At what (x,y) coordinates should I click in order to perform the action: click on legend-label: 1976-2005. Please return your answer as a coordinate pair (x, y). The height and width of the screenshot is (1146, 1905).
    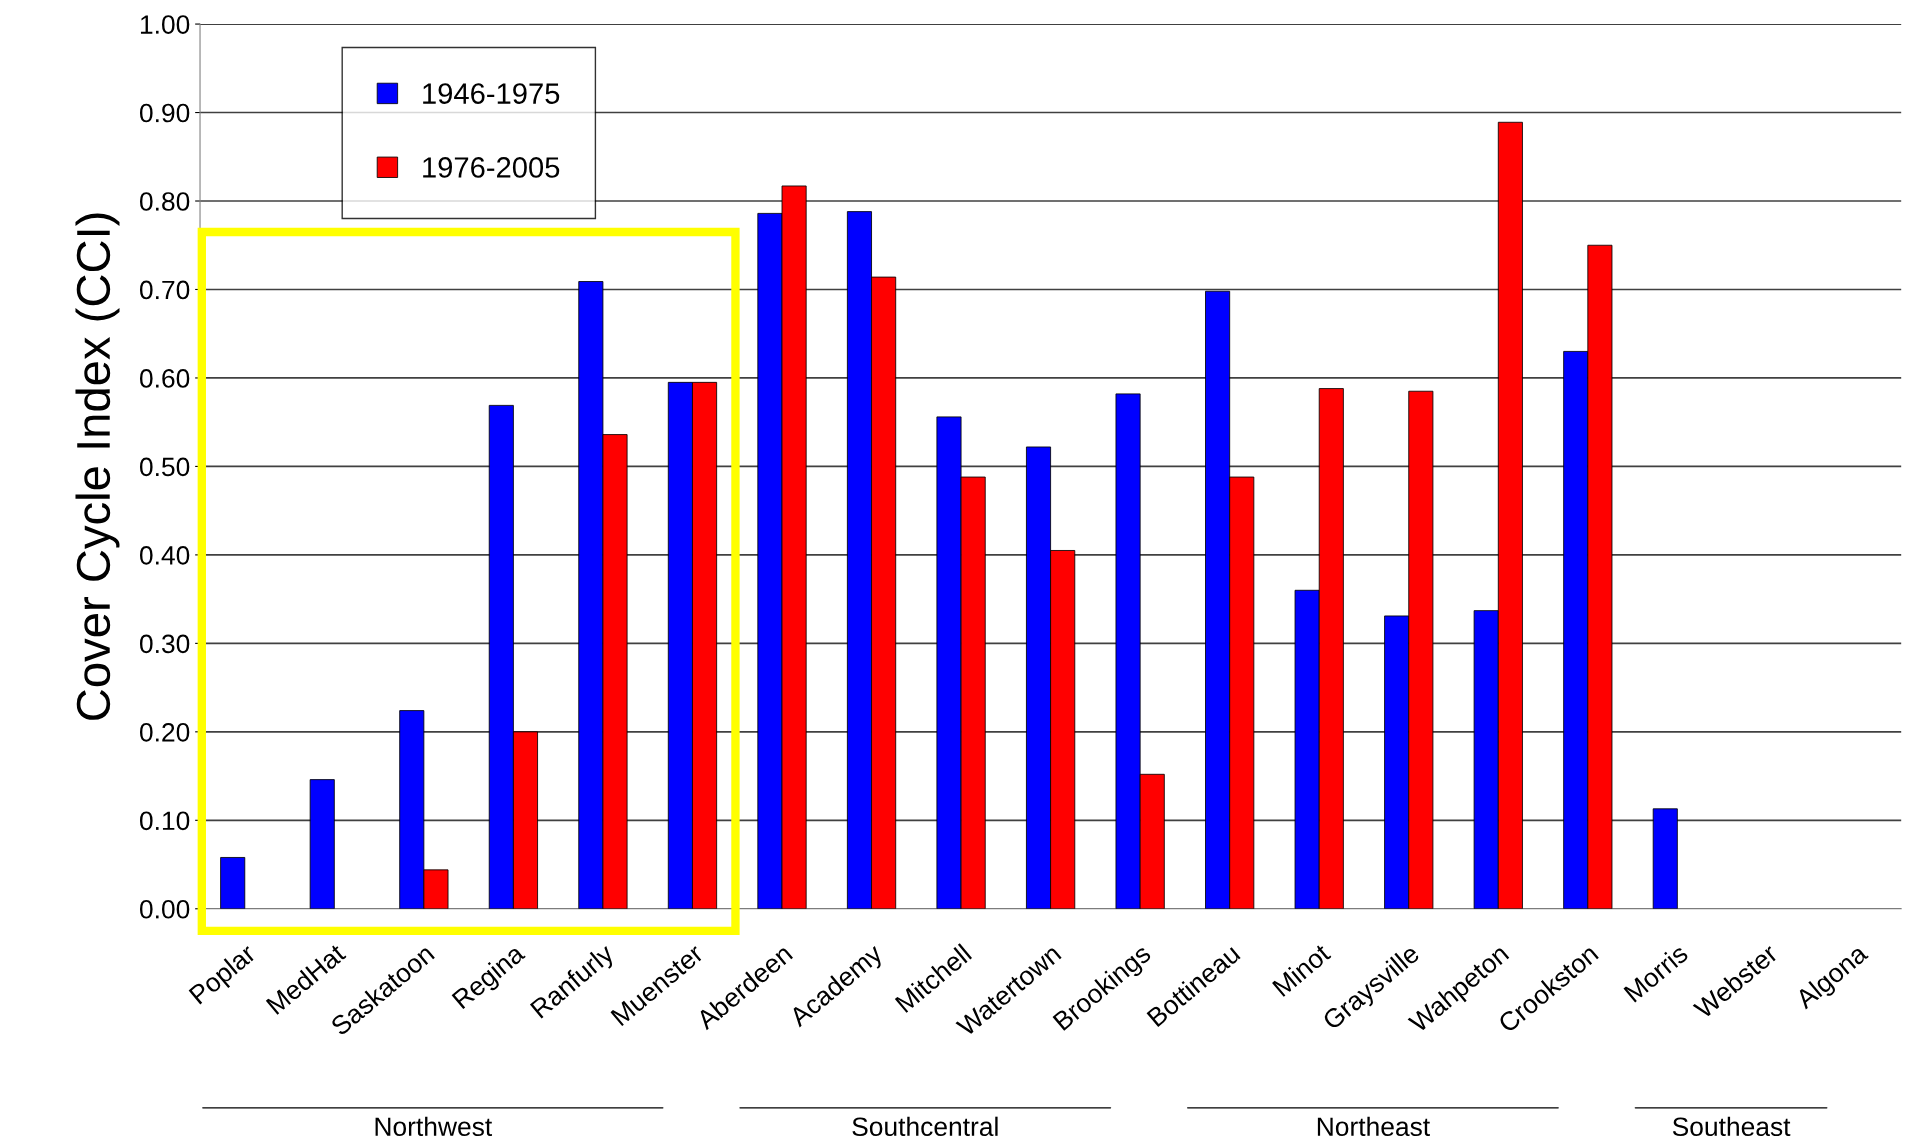
    Looking at the image, I should click on (491, 167).